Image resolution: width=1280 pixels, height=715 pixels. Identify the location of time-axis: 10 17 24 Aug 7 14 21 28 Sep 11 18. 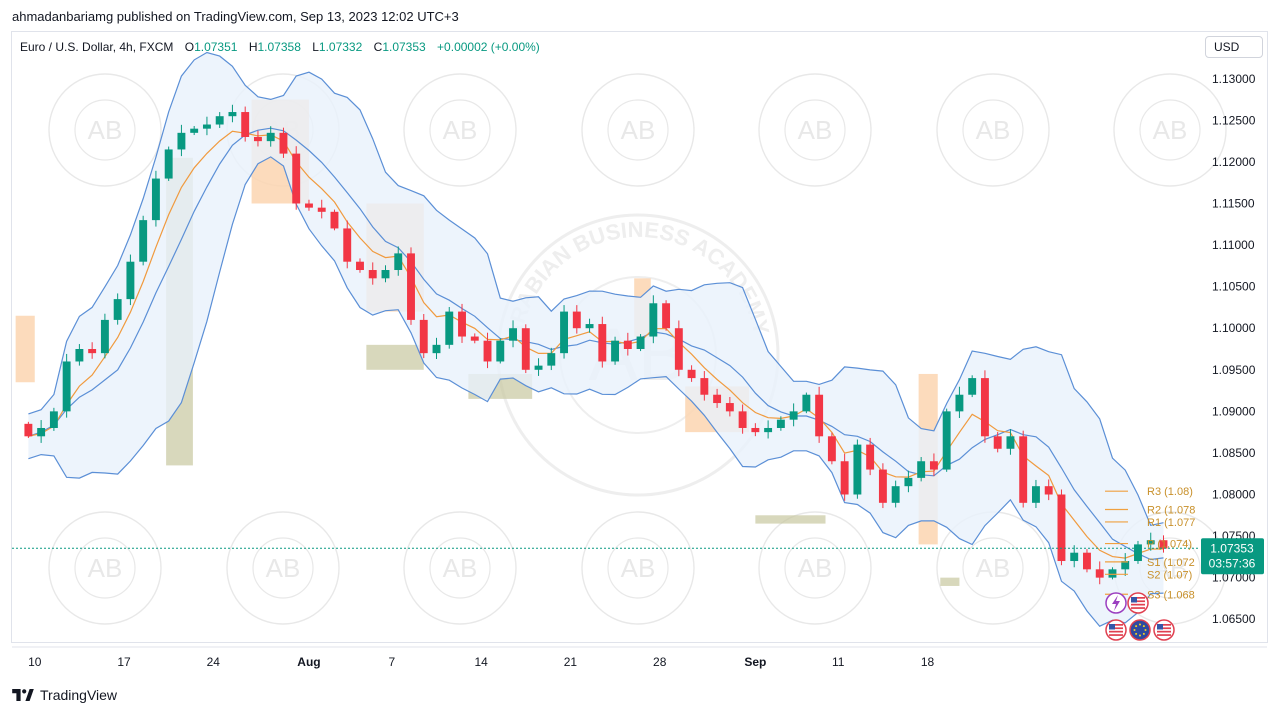
(639, 657).